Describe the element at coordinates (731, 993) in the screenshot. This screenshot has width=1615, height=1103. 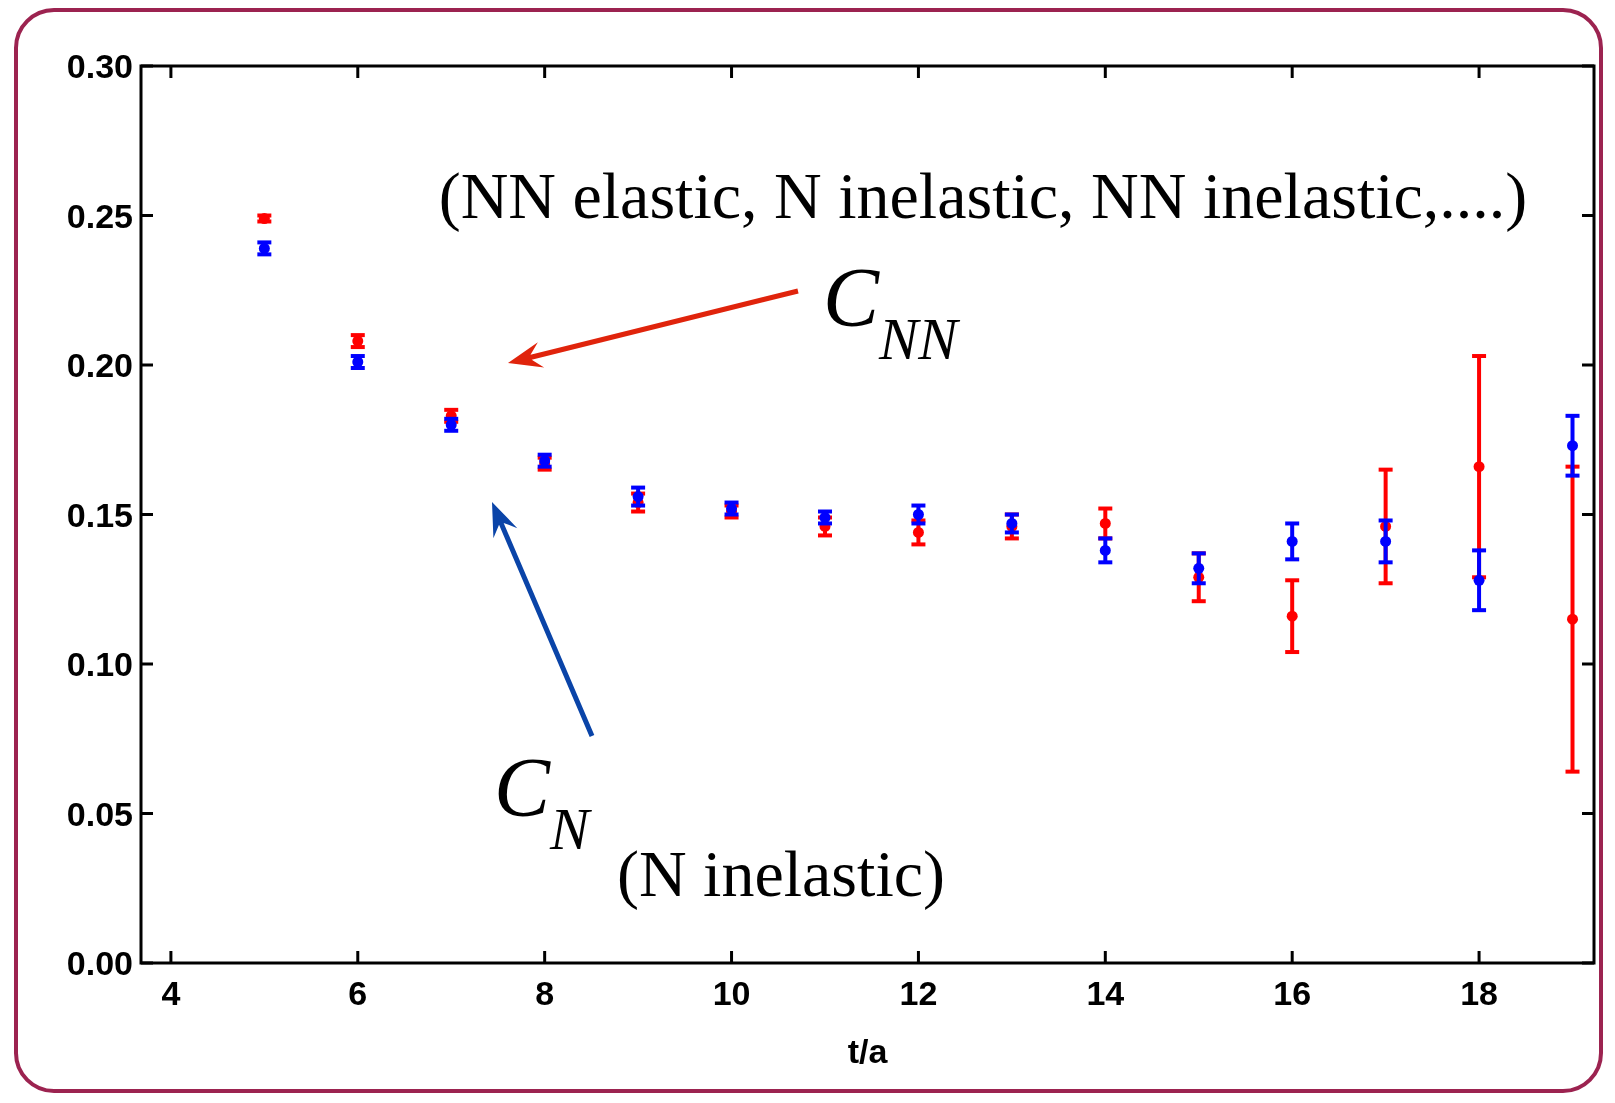
I see `x-tick-label: 10` at that location.